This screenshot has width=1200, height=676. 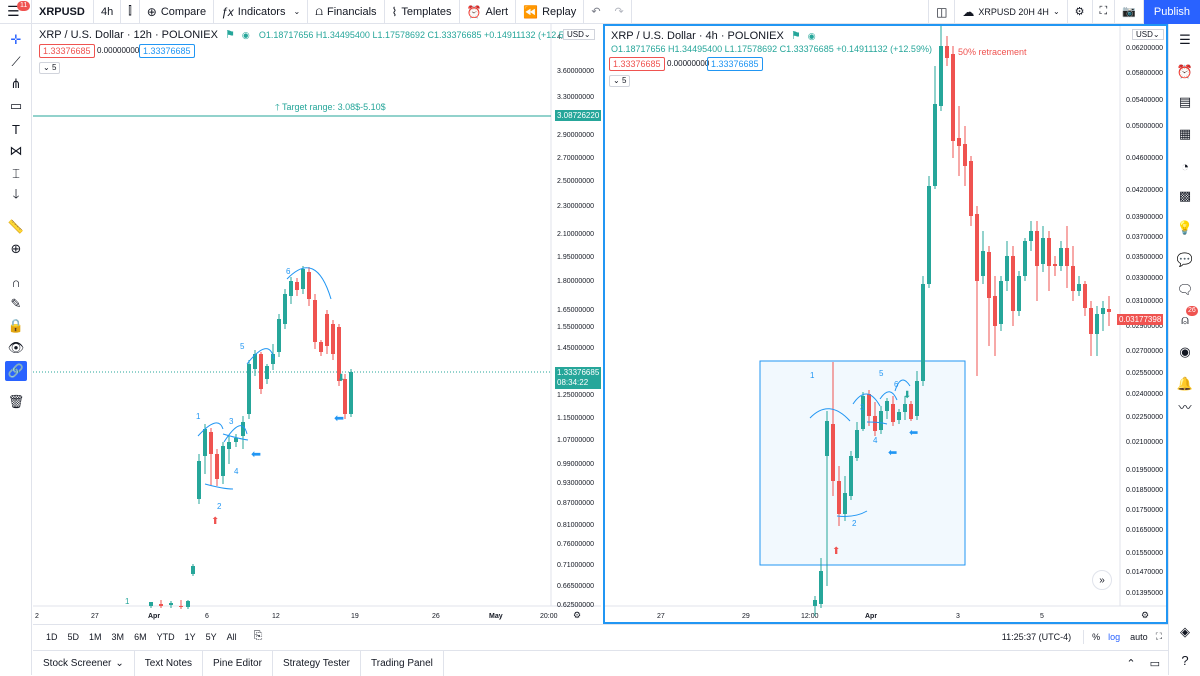 What do you see at coordinates (1189, 316) in the screenshot?
I see `streams-icon: ⍝ 26` at bounding box center [1189, 316].